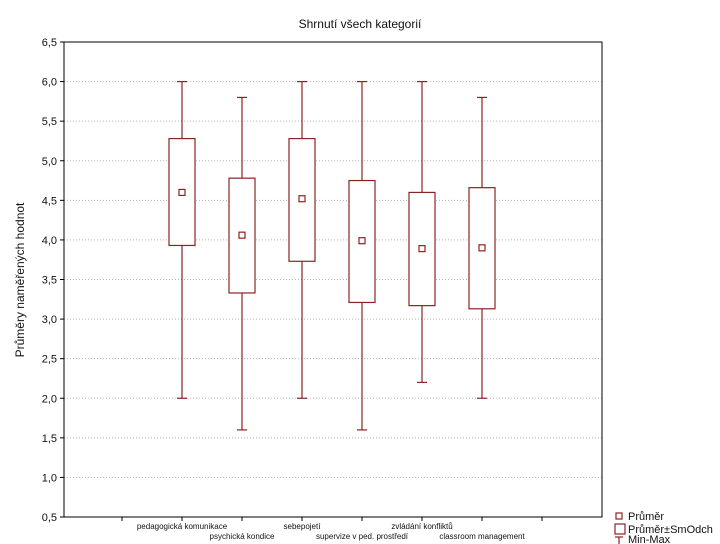 The height and width of the screenshot is (544, 720). I want to click on category-label: sebepojetí, so click(303, 526).